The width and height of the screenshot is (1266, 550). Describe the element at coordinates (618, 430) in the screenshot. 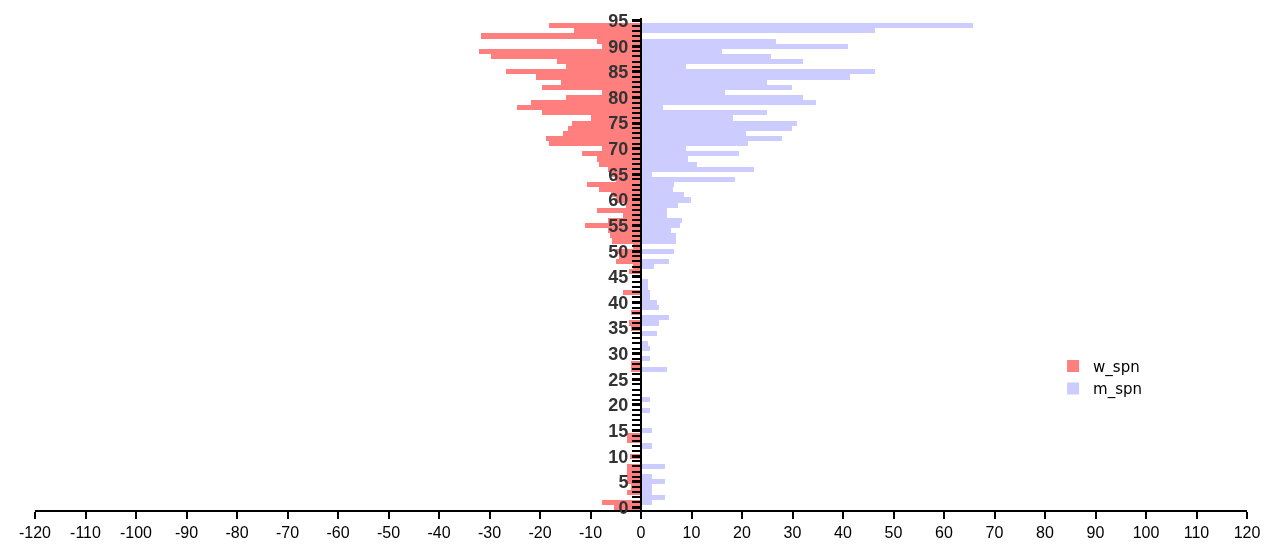

I see `y-tick-label: 15` at that location.